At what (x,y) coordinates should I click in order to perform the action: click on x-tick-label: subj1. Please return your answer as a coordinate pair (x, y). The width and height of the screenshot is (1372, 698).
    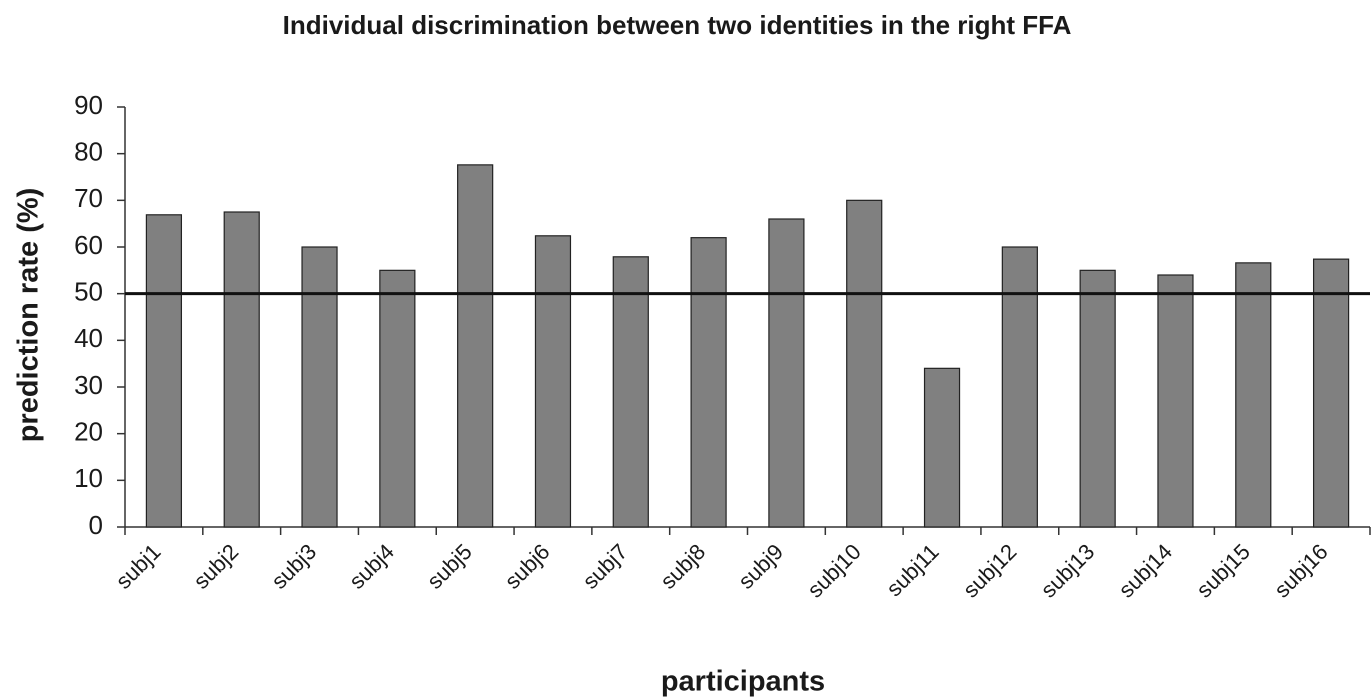
    Looking at the image, I should click on (138, 566).